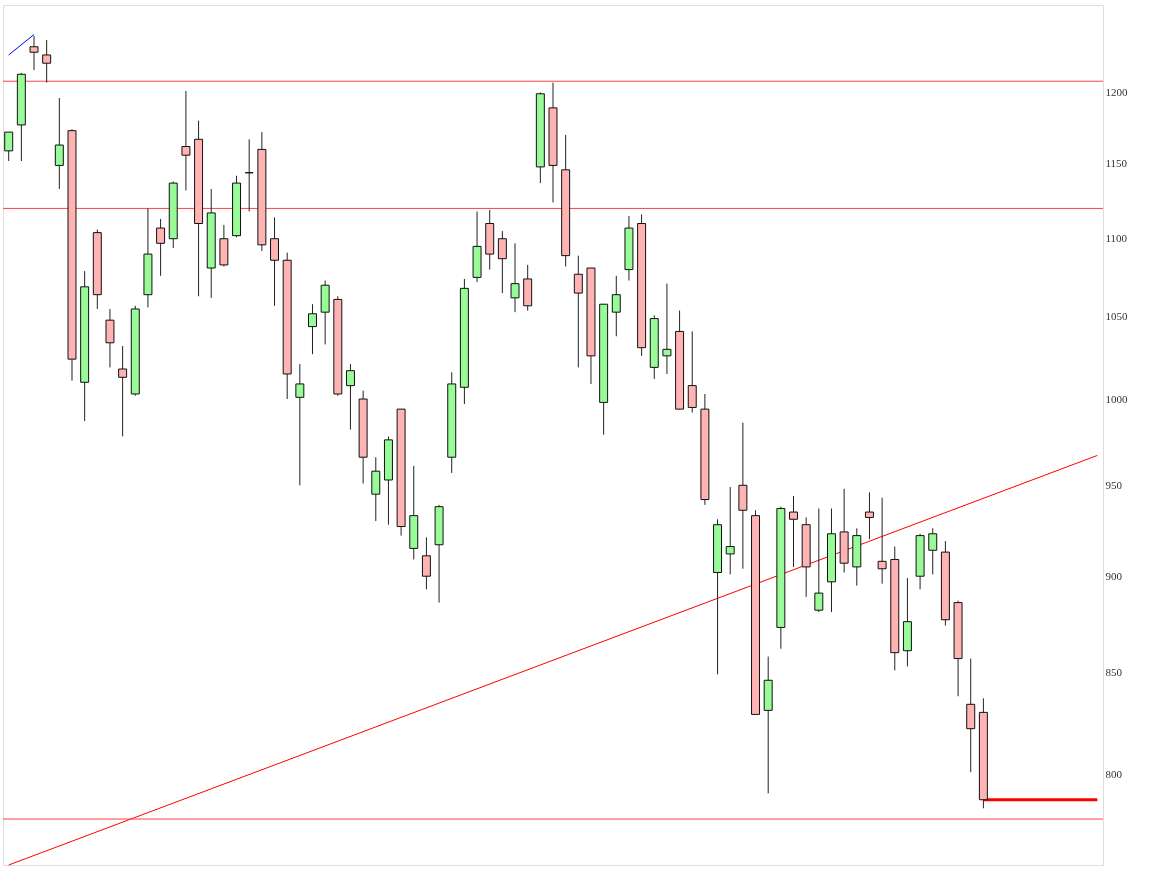  Describe the element at coordinates (1116, 398) in the screenshot. I see `y-tick-label: 1000` at that location.